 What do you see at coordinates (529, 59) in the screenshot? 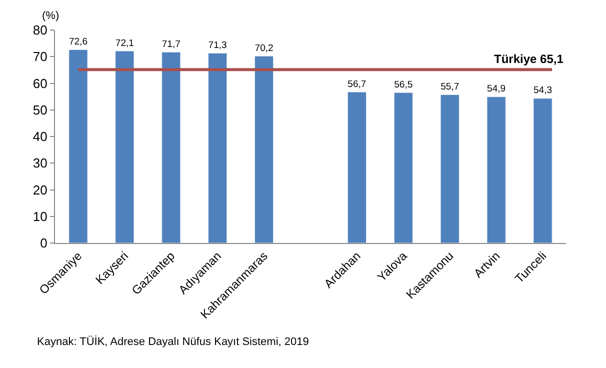
I see `ref-line-label: Türkiye 65,1` at bounding box center [529, 59].